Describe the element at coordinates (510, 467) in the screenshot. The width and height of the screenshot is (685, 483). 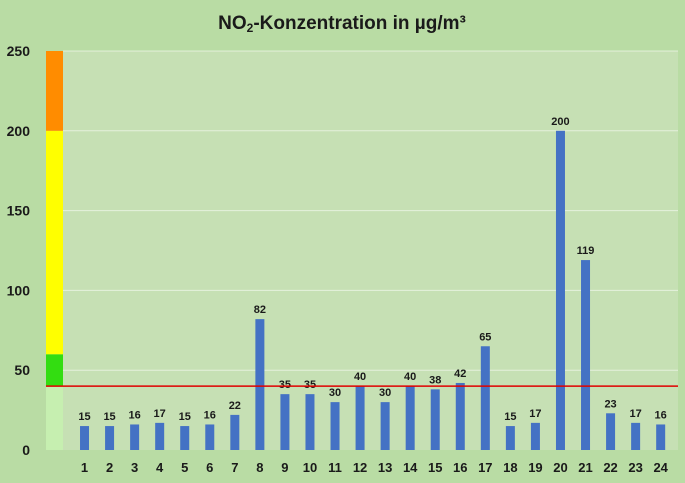
I see `x-tick-label: 18` at that location.